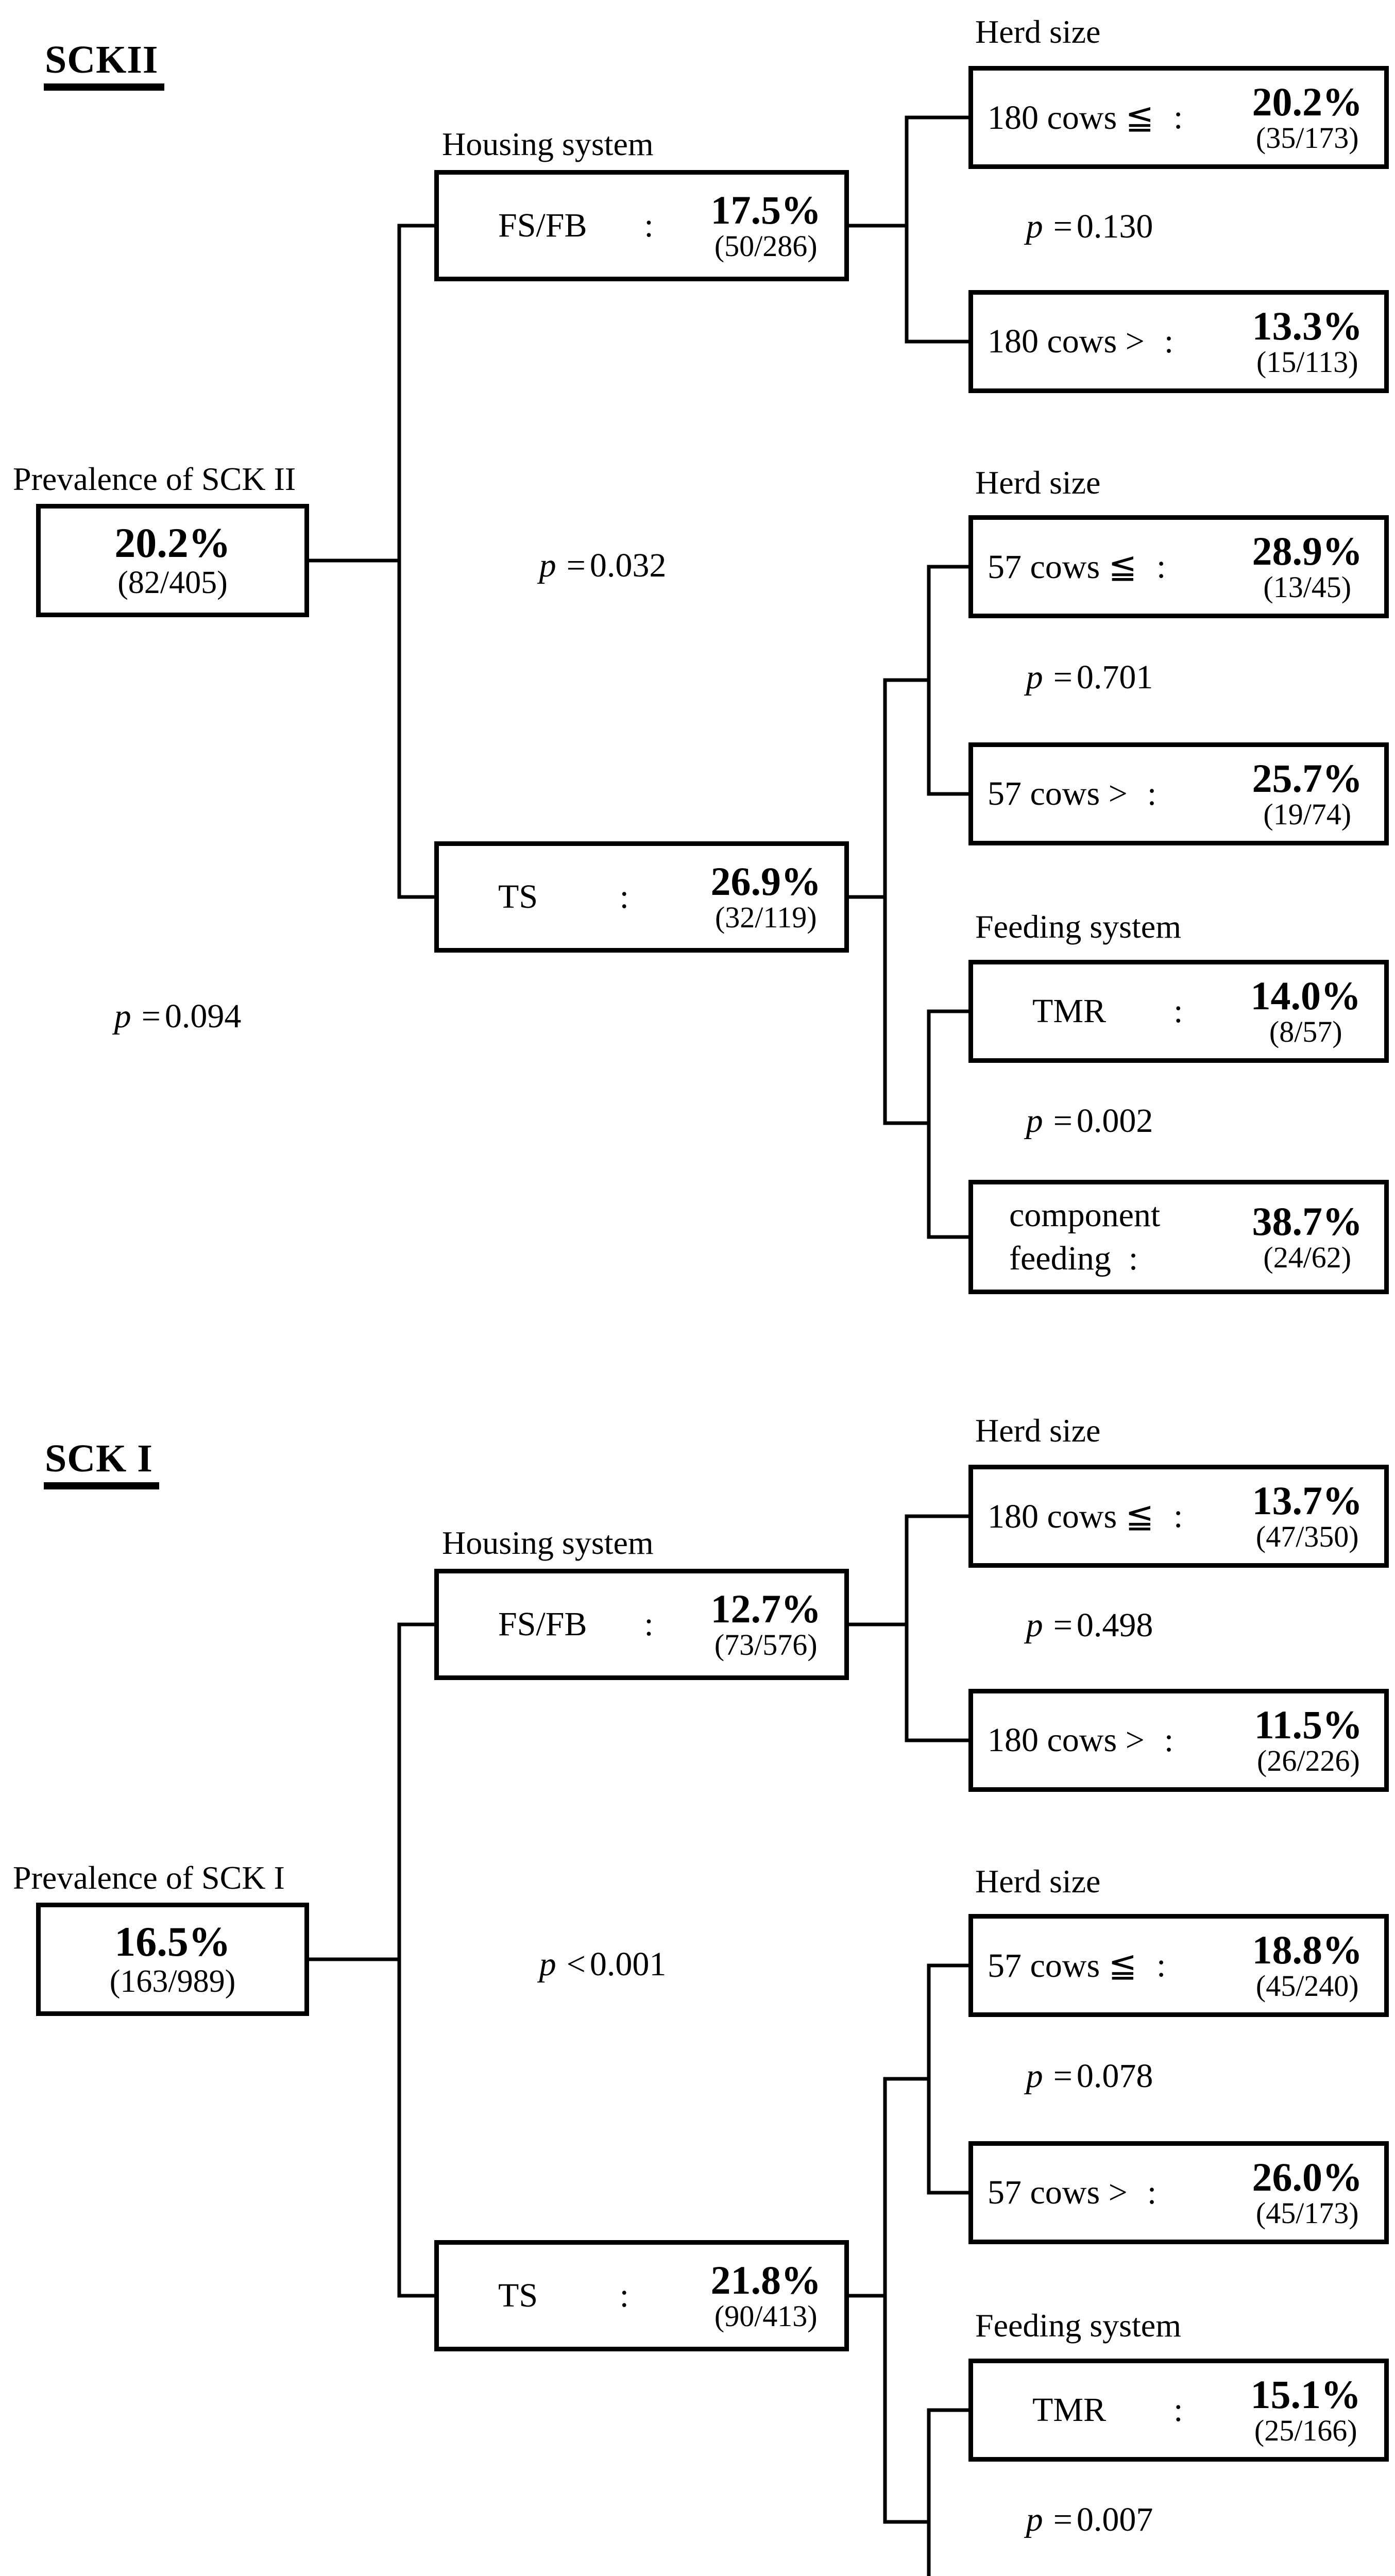 Image resolution: width=1395 pixels, height=2576 pixels. I want to click on p-value-herd1: p = 0.498, so click(1089, 1625).